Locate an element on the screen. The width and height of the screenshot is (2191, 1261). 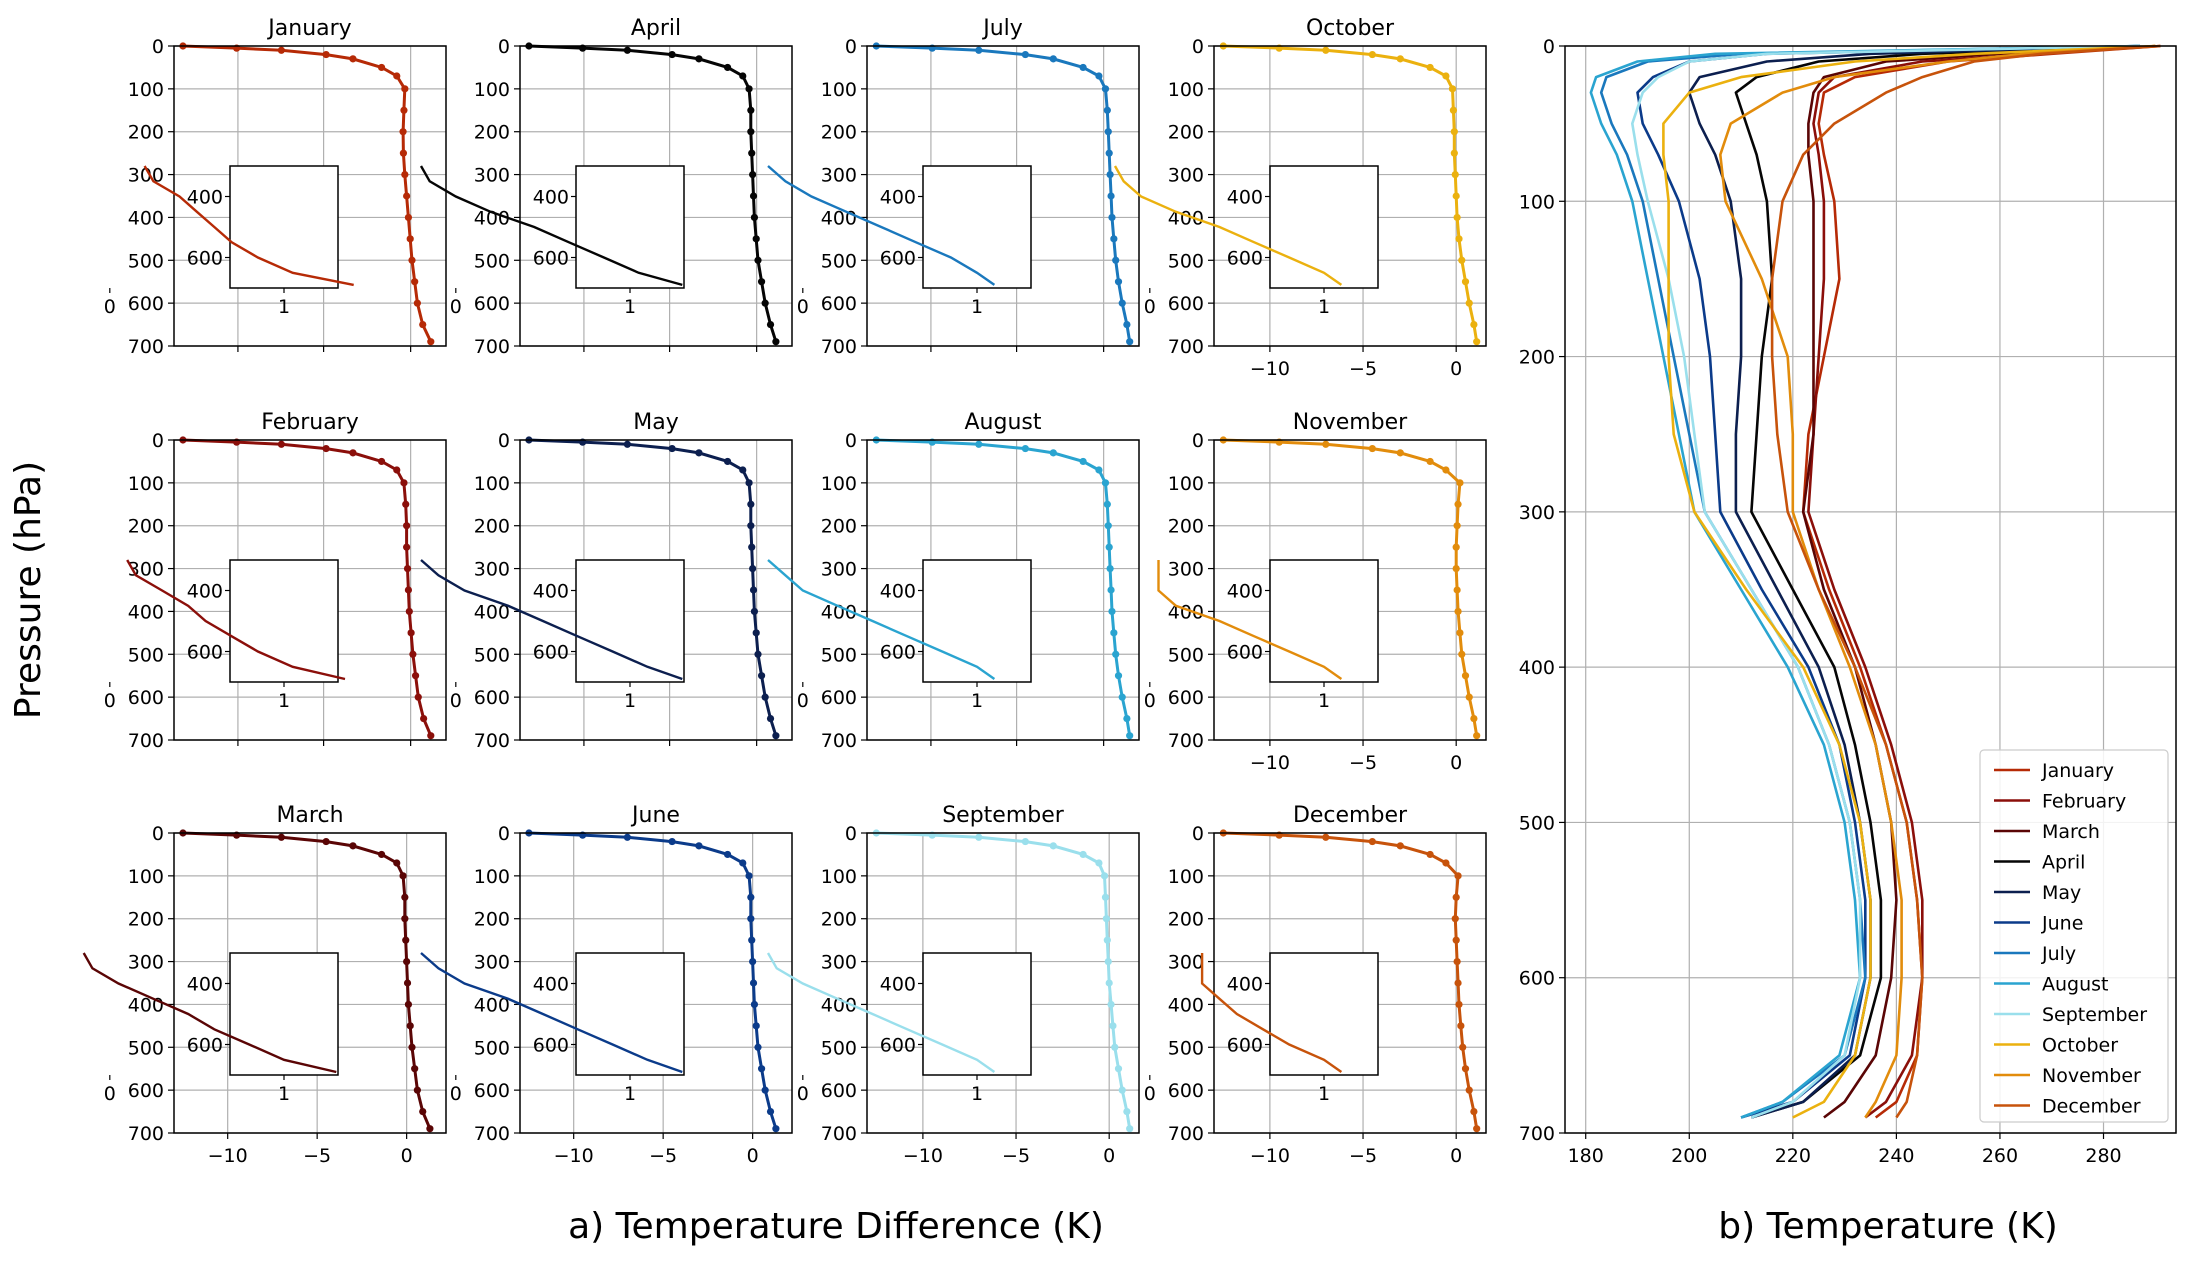
x-tick-label: −10 is located at coordinates (1270, 1156).